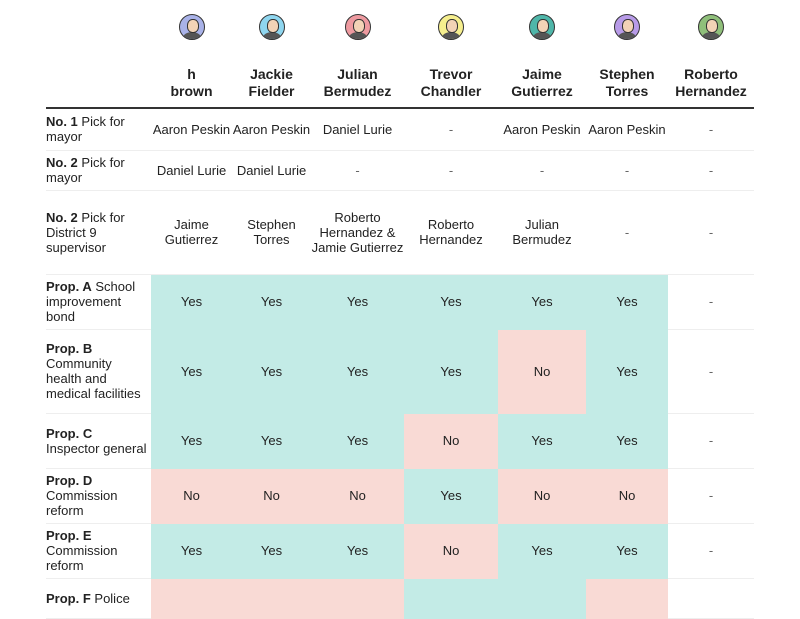  Describe the element at coordinates (400, 496) in the screenshot. I see `table-row: Prop. D Commission reform No No No Yes No No -` at that location.